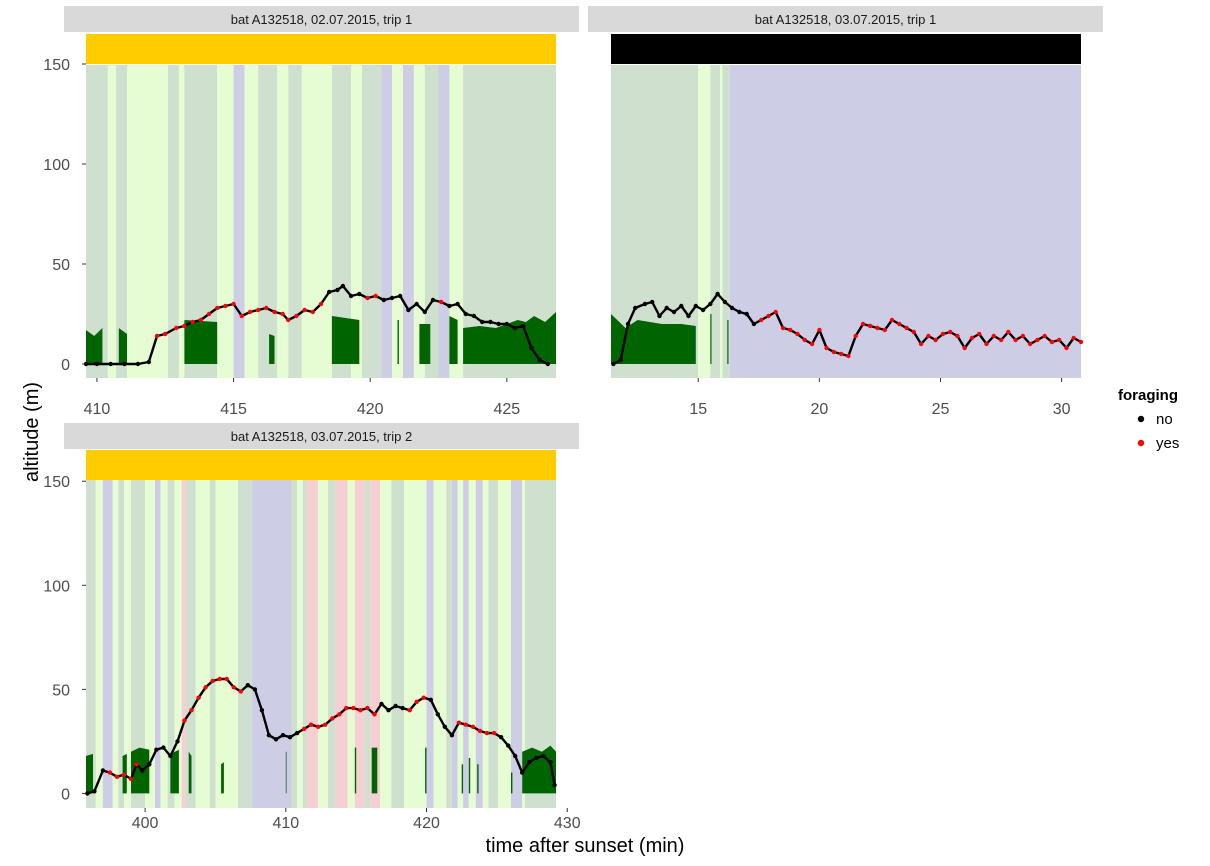  What do you see at coordinates (65, 794) in the screenshot?
I see `y-tick-label: 0` at bounding box center [65, 794].